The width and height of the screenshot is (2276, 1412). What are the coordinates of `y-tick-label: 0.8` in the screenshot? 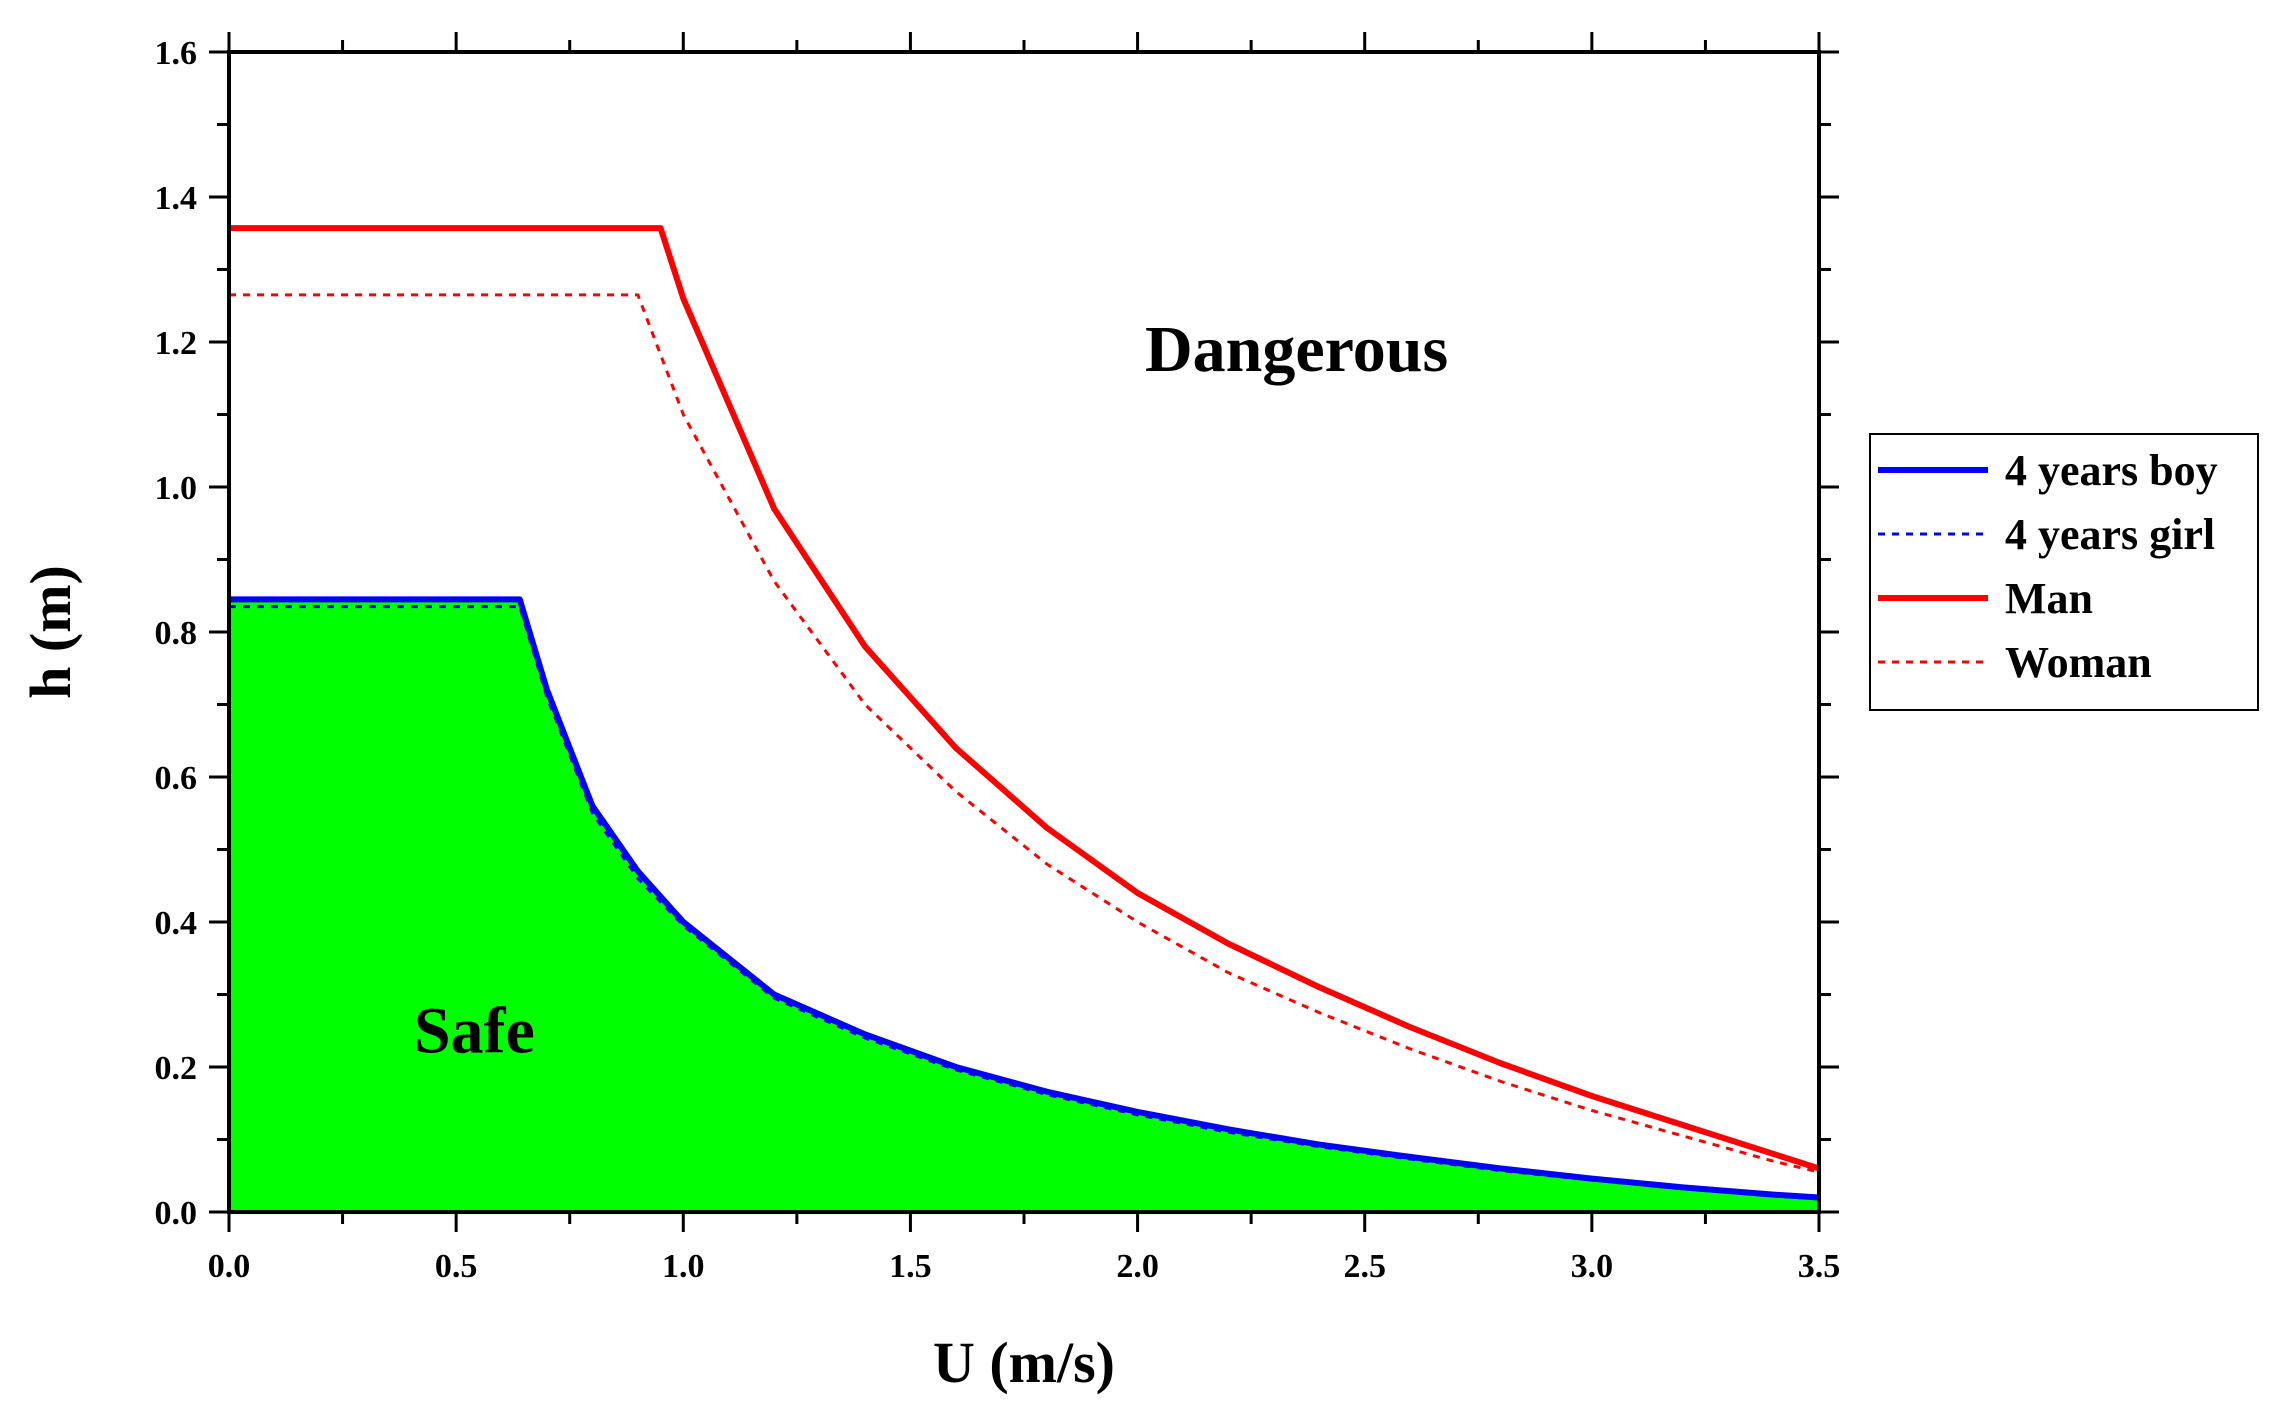 It's located at (176, 633).